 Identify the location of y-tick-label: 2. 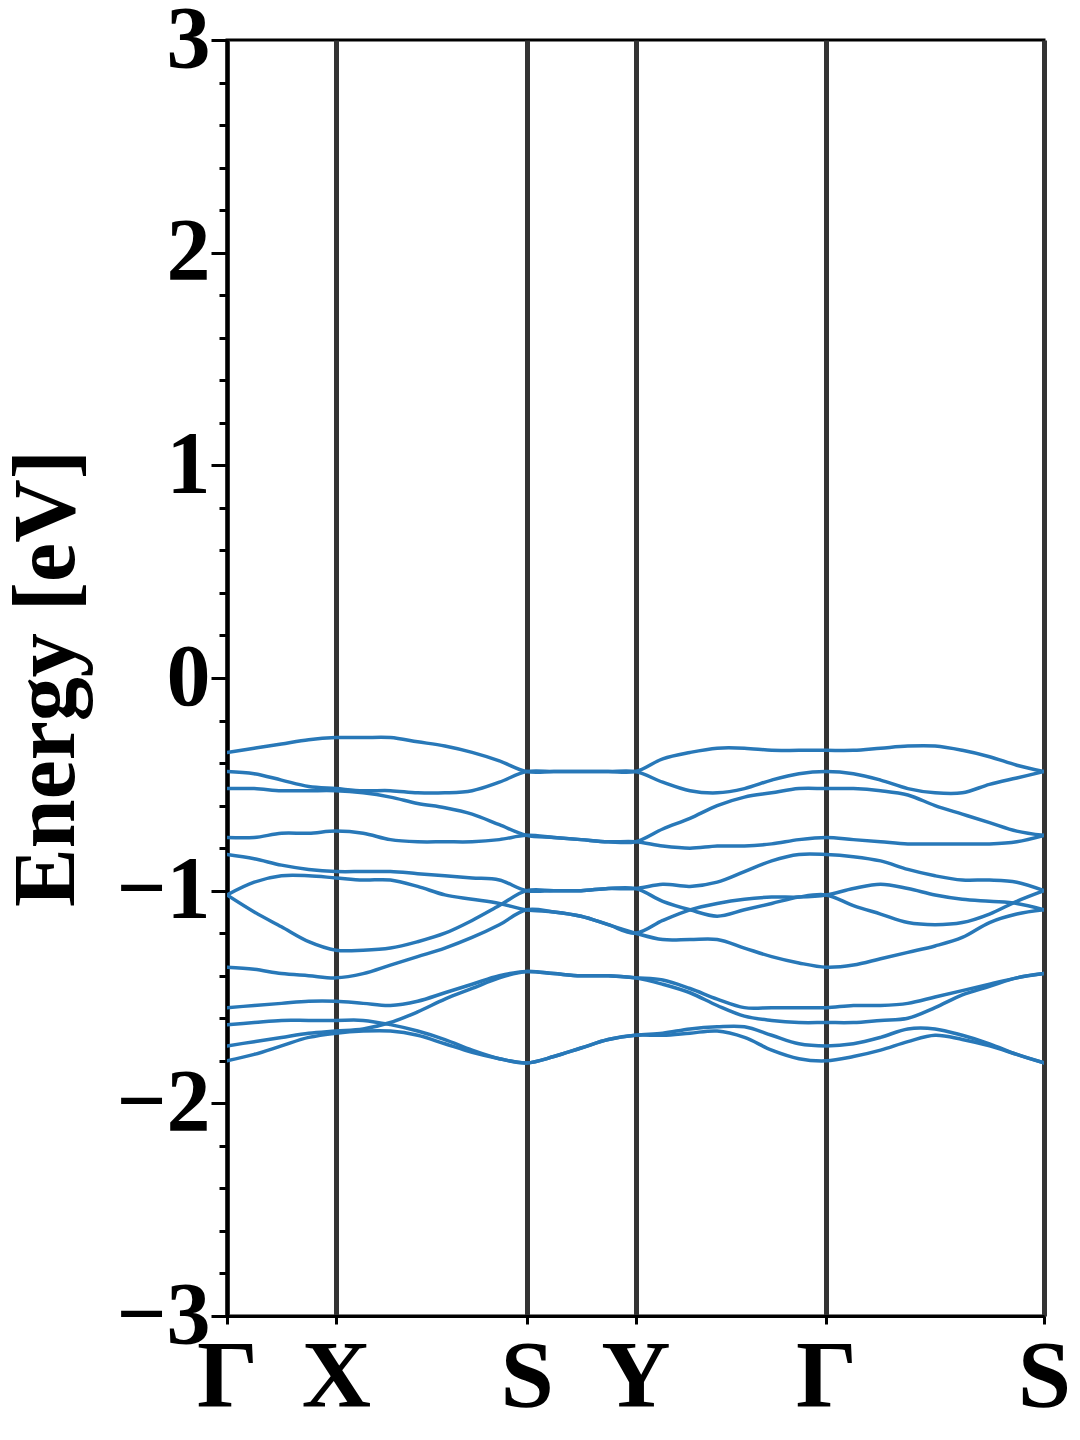
(188, 250).